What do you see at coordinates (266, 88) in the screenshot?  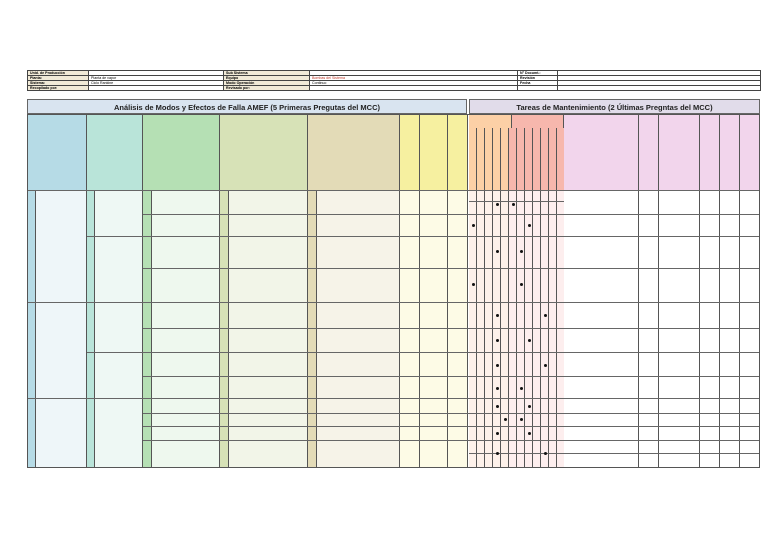 I see `header-label: Revisado por:` at bounding box center [266, 88].